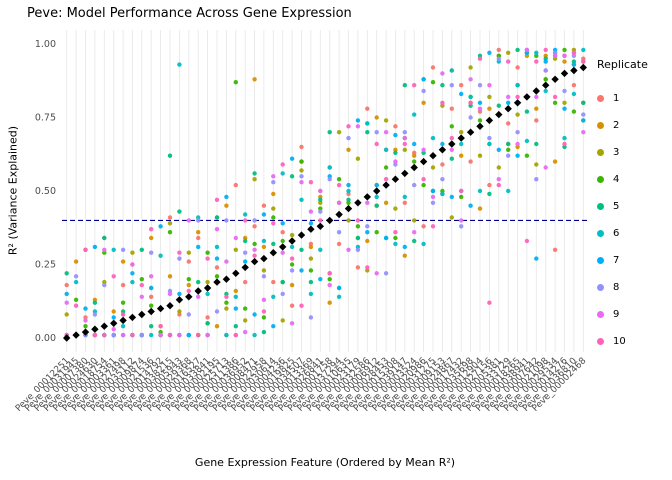  Describe the element at coordinates (622, 64) in the screenshot. I see `legend-title: Replicate` at that location.